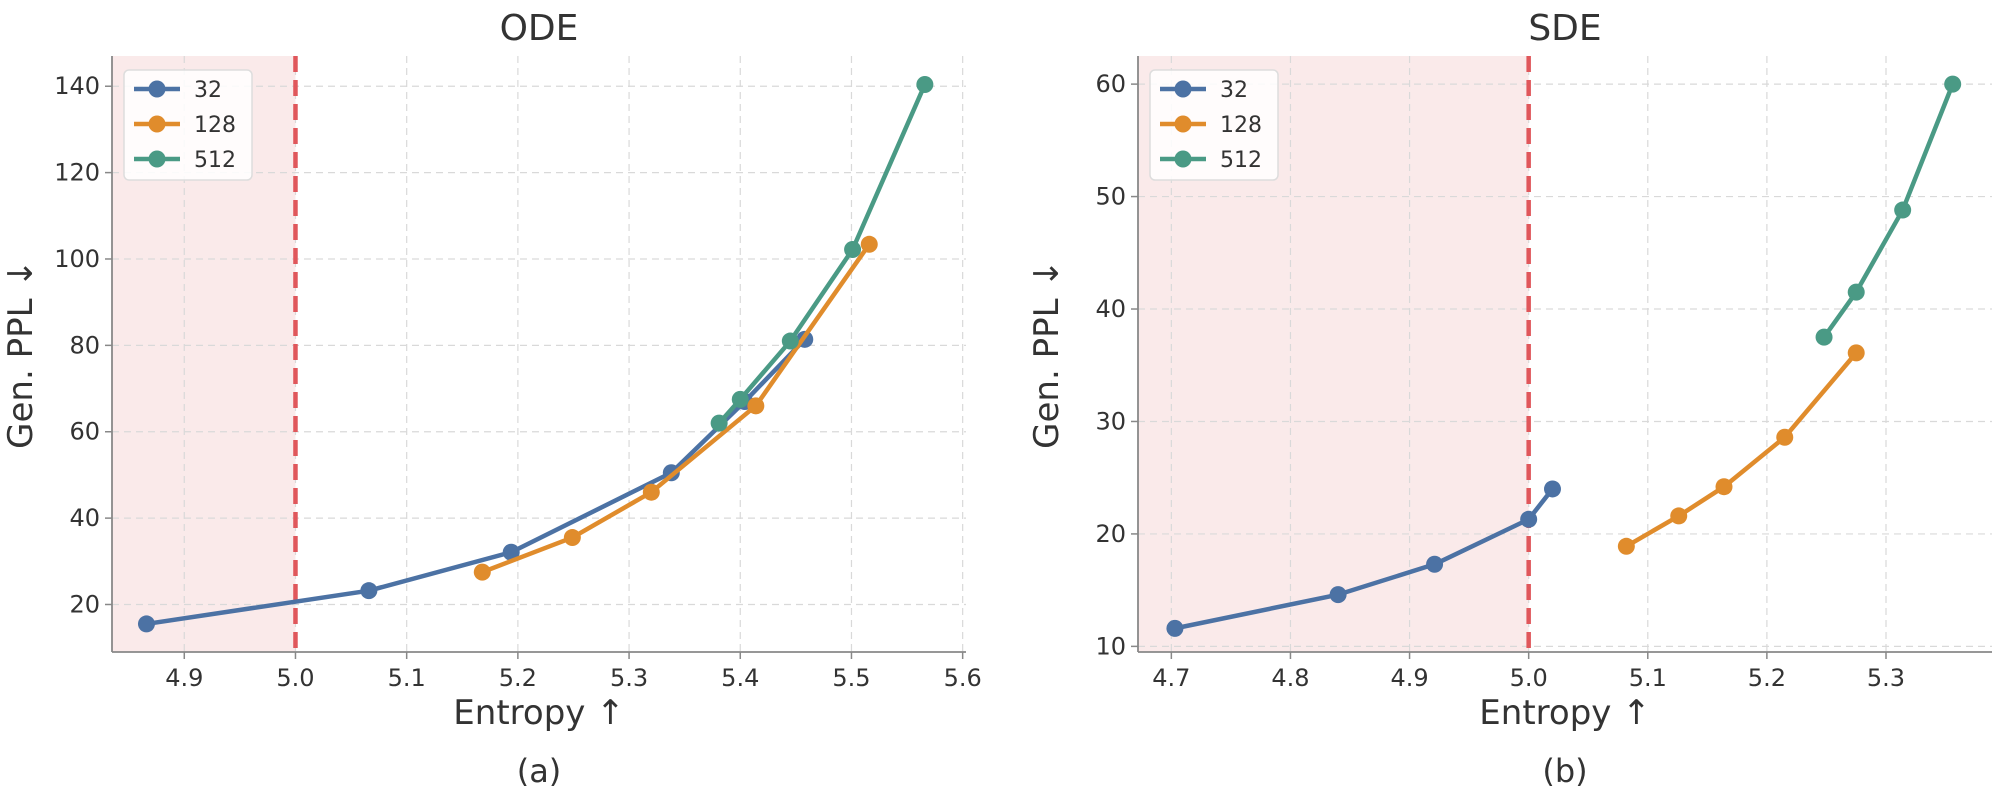 The height and width of the screenshot is (799, 2000). I want to click on y-tick-label: 50, so click(1110, 197).